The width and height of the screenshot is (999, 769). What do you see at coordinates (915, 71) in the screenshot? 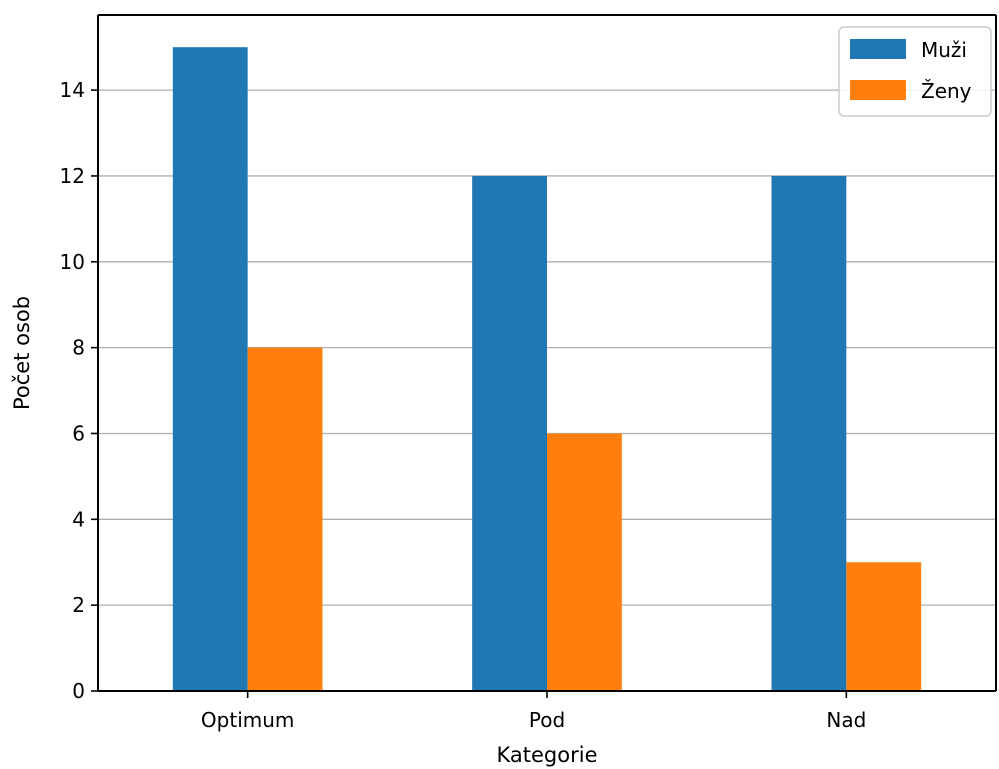
I see `legend: Muži Ženy` at bounding box center [915, 71].